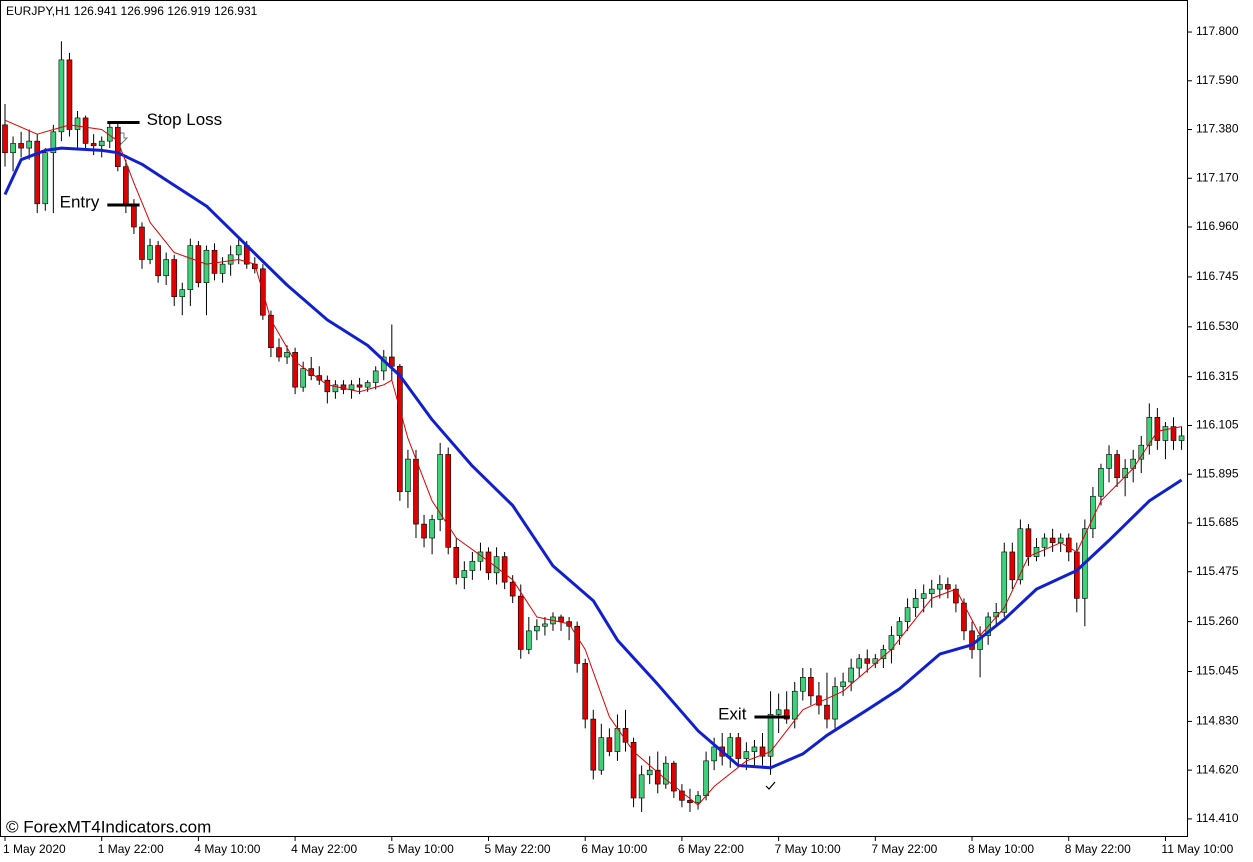  I want to click on y-tick-label: 114.410, so click(1217, 818).